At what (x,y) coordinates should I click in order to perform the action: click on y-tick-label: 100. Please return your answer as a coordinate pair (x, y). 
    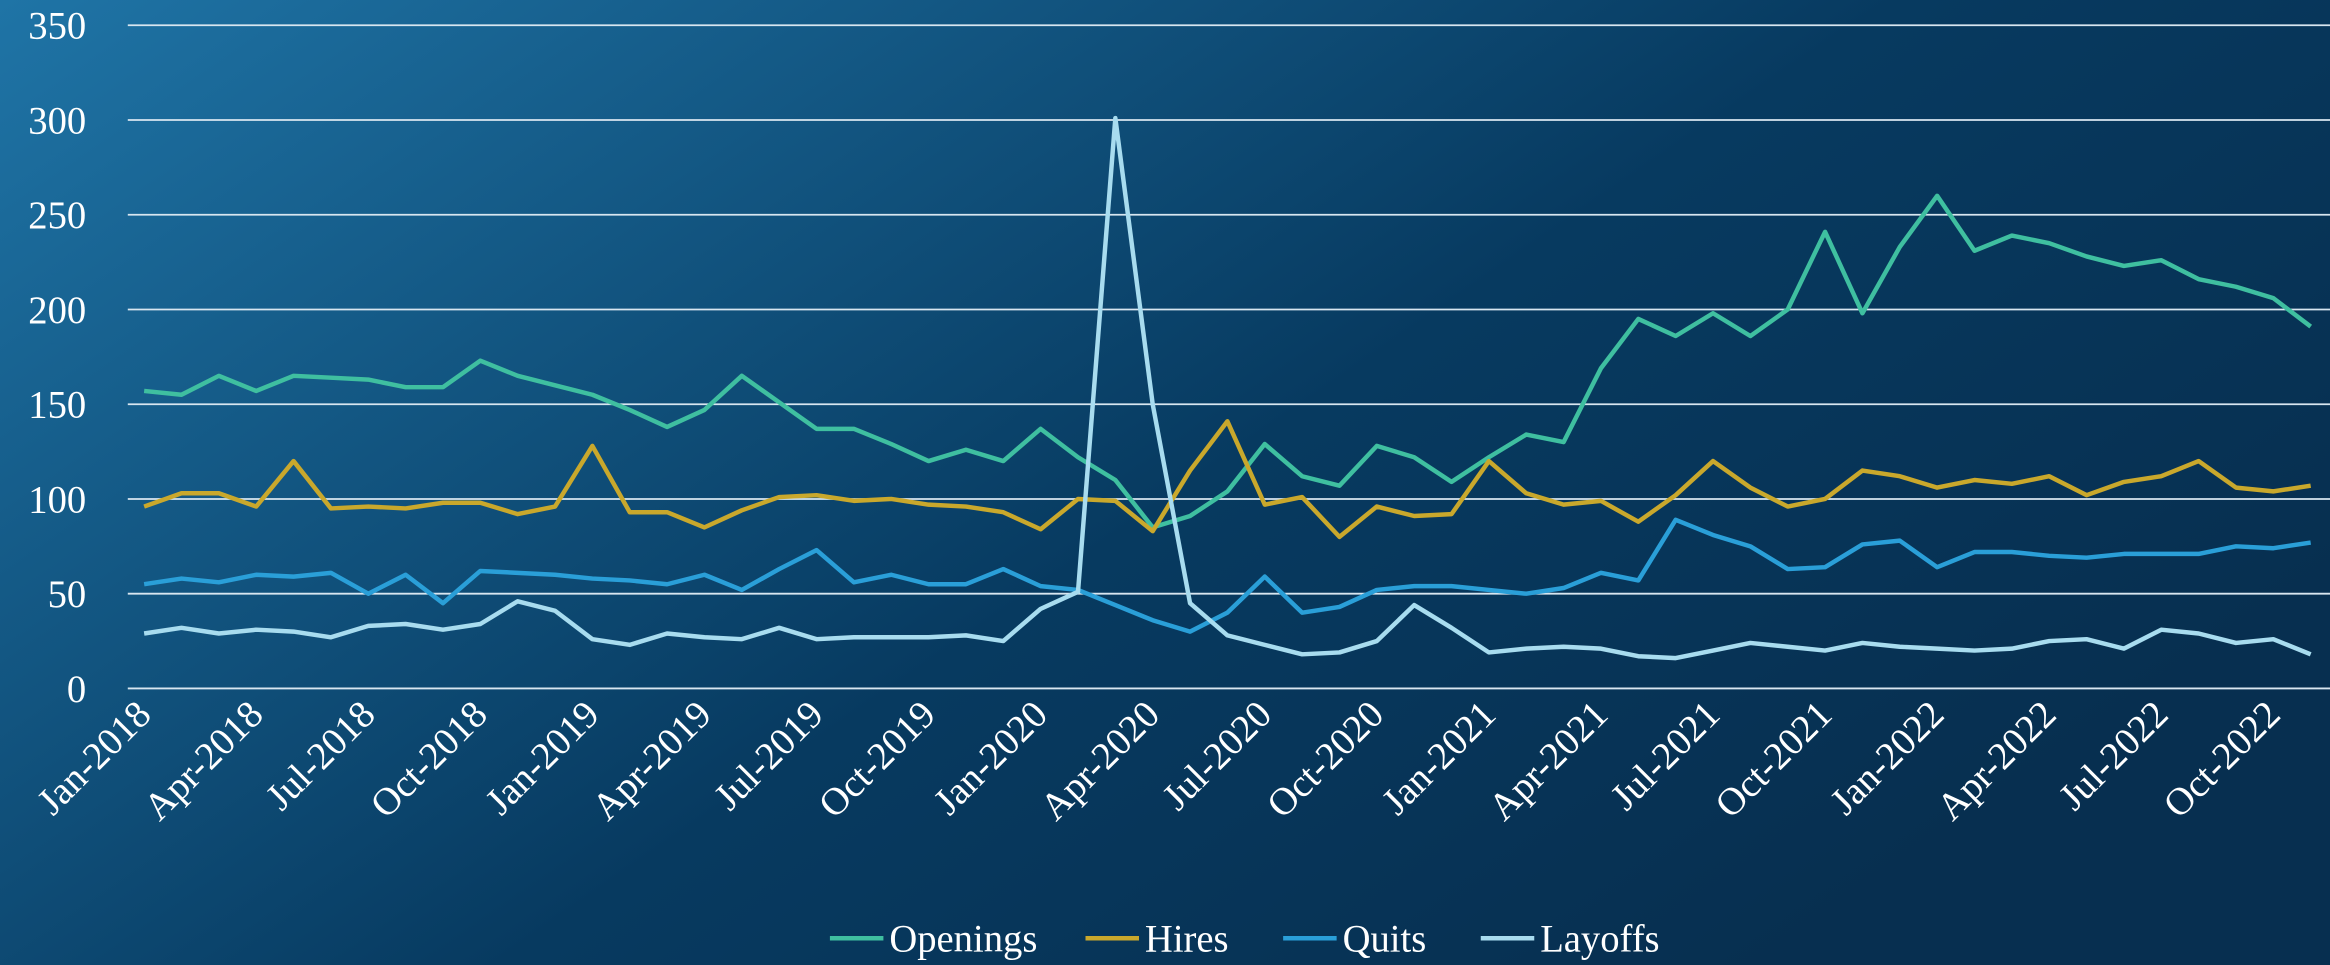
    Looking at the image, I should click on (57, 500).